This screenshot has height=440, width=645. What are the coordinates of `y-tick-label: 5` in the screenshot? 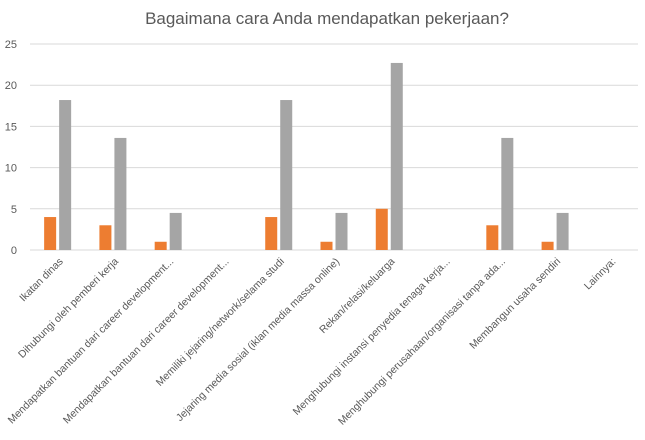 It's located at (14, 210).